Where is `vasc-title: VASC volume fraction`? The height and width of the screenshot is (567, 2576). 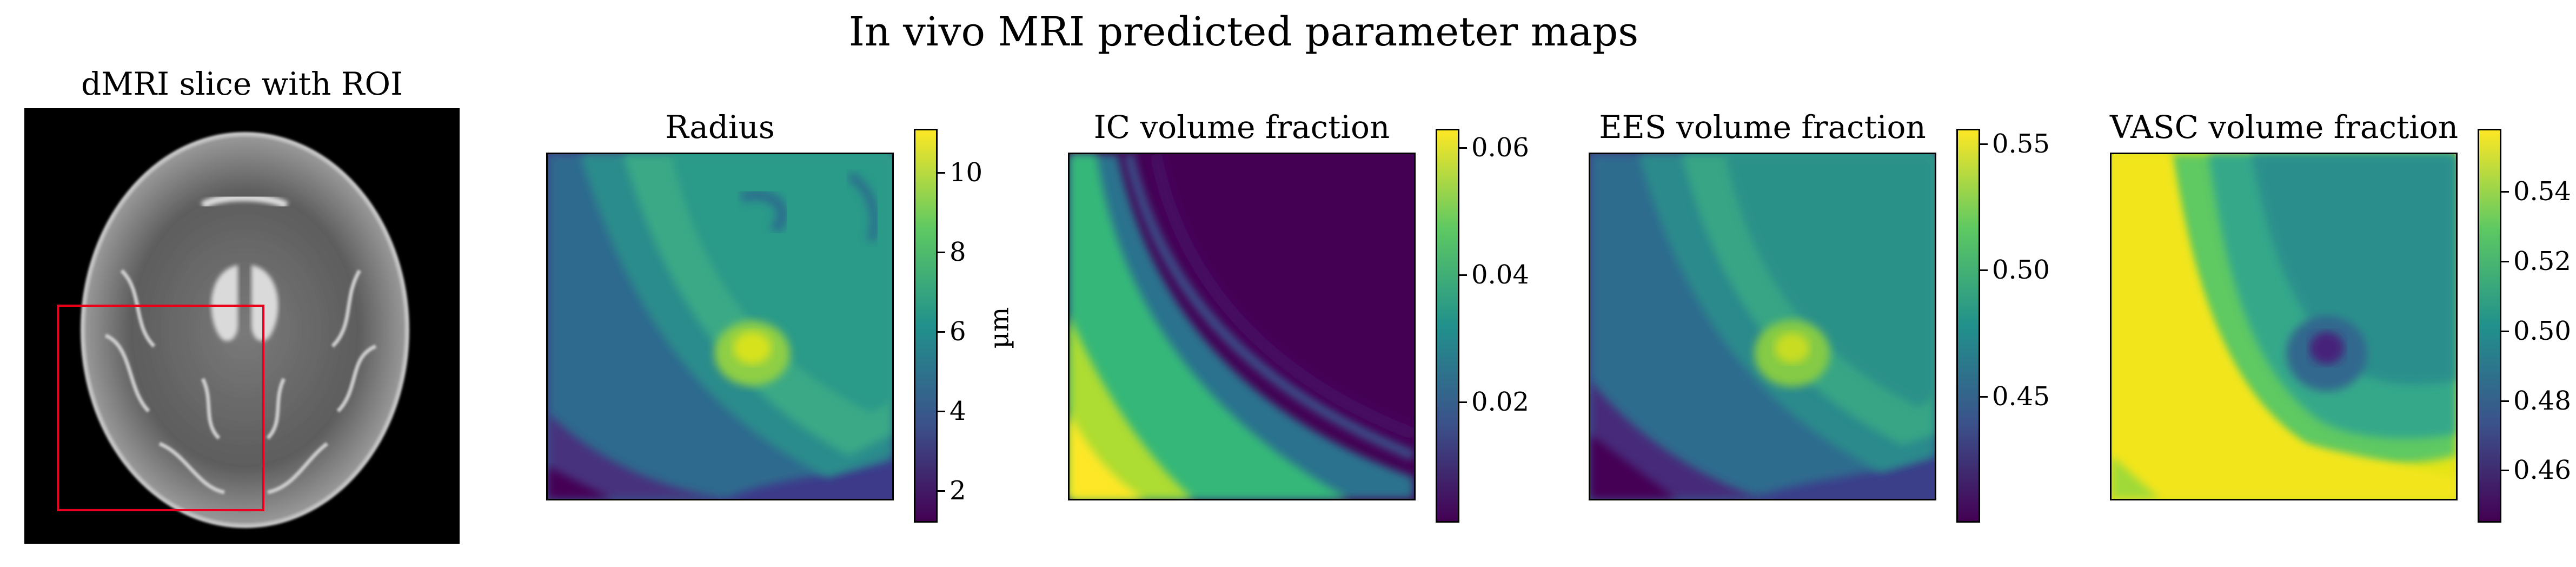 vasc-title: VASC volume fraction is located at coordinates (2284, 127).